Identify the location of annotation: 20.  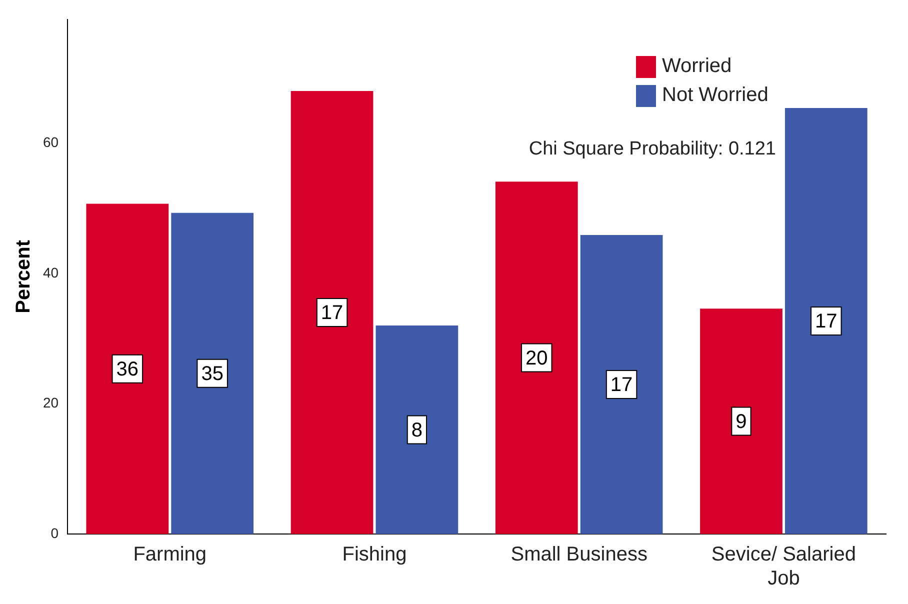
(537, 358).